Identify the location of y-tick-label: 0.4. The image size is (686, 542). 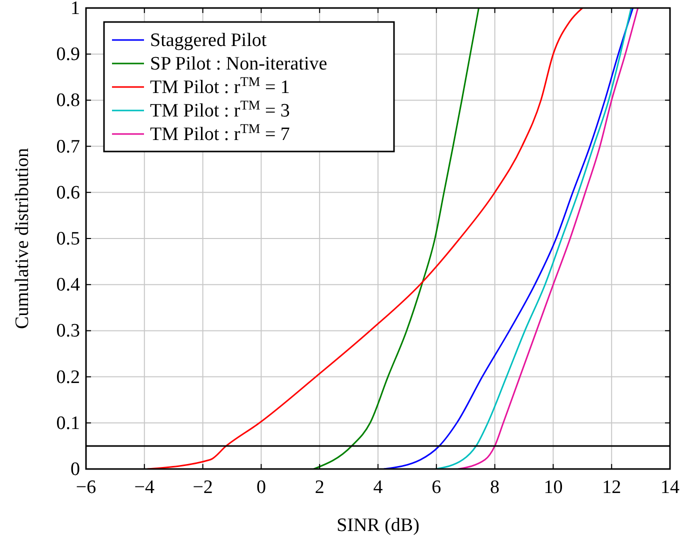
(68, 285).